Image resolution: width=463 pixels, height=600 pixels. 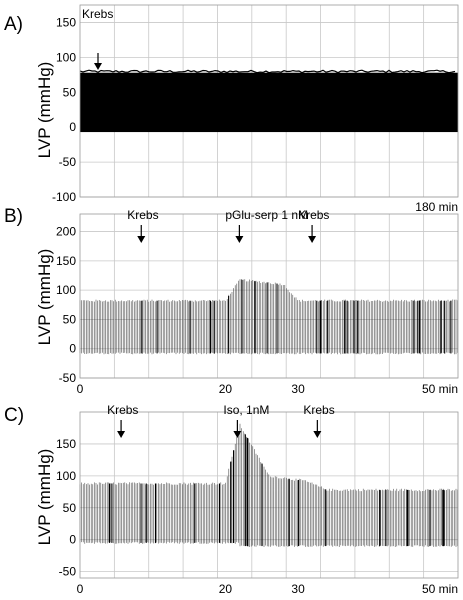 I want to click on trace-block, so click(x=269, y=102).